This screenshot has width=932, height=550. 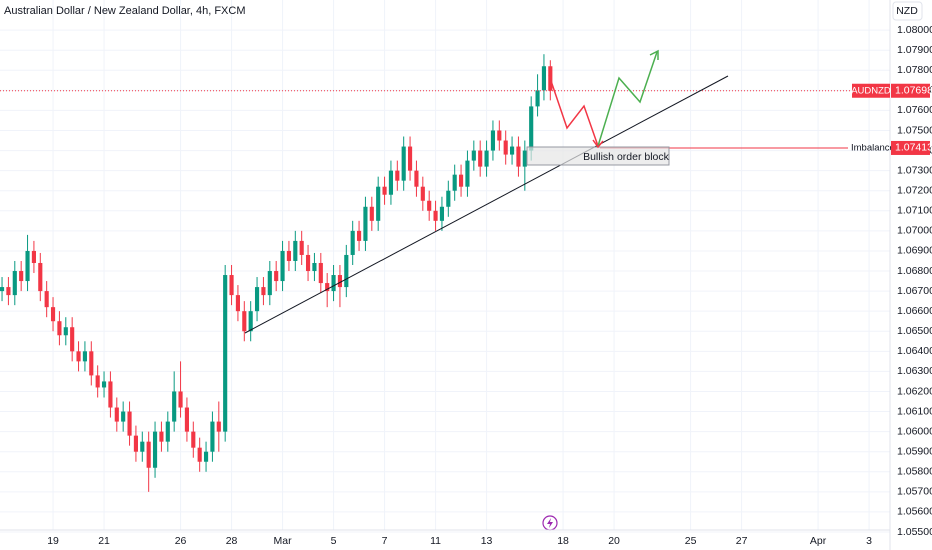 I want to click on bearish-projection, so click(x=573, y=110).